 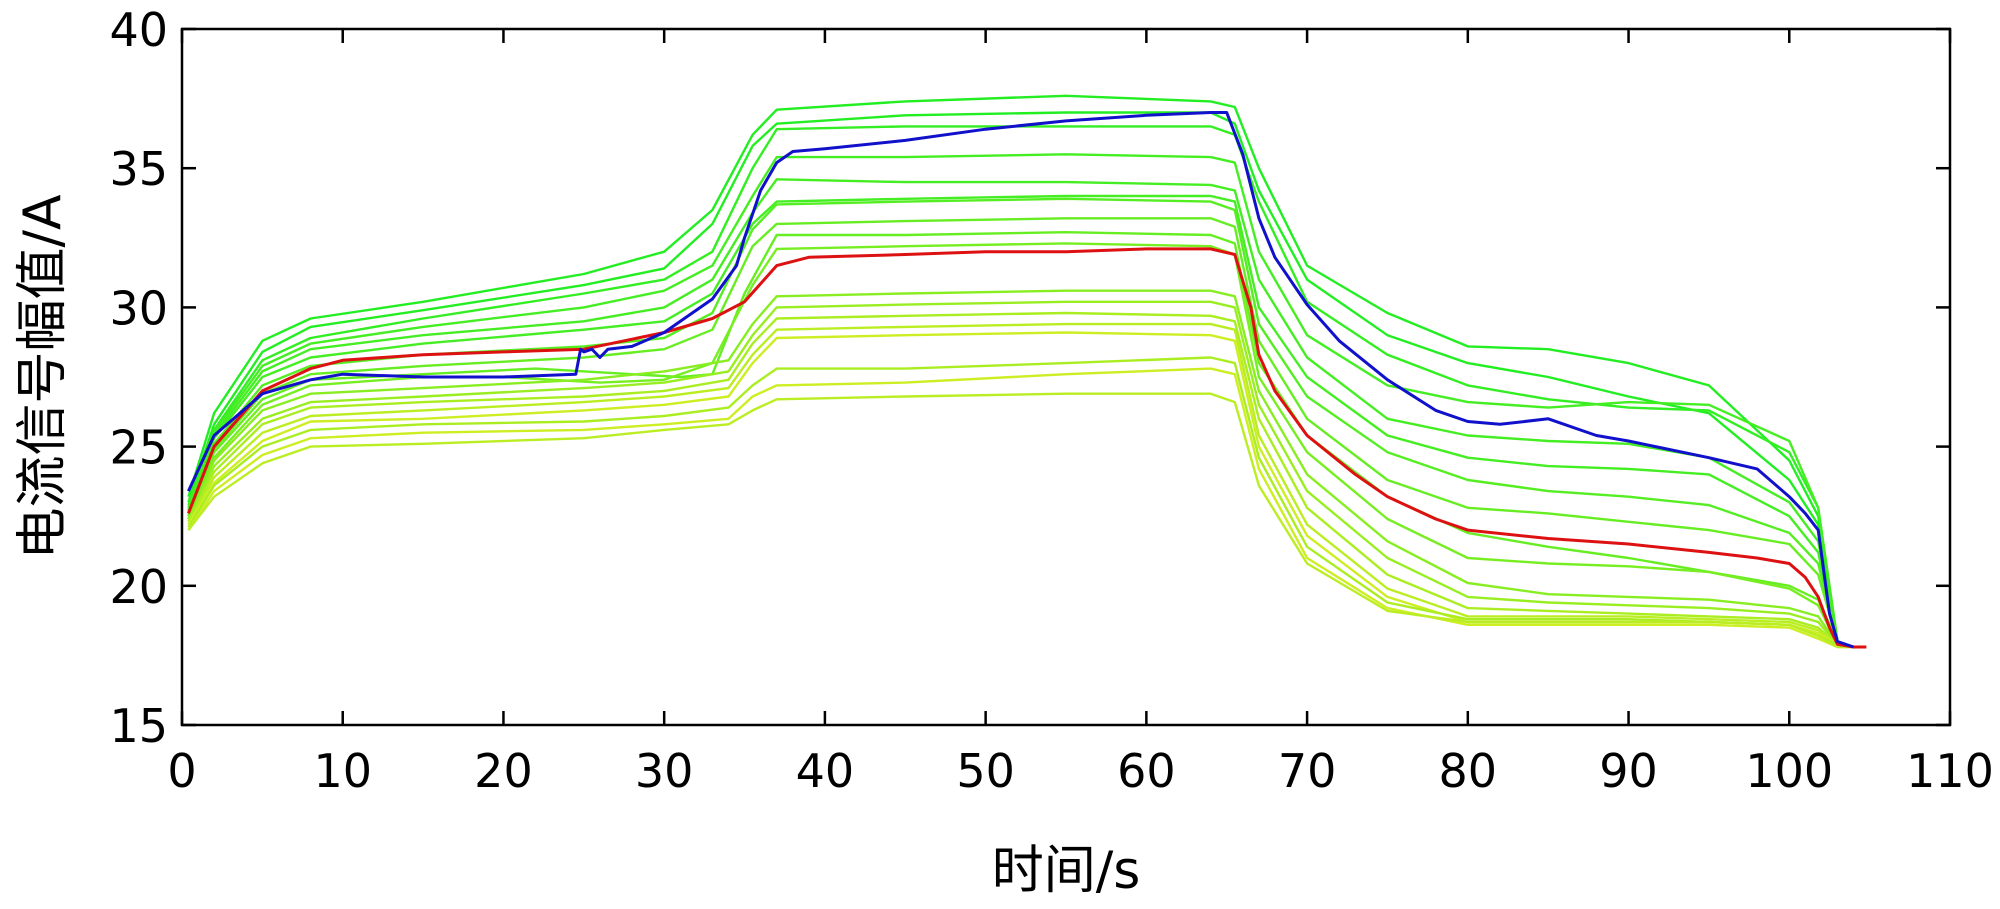 What do you see at coordinates (1789, 771) in the screenshot?
I see `x-tick-label: 100` at bounding box center [1789, 771].